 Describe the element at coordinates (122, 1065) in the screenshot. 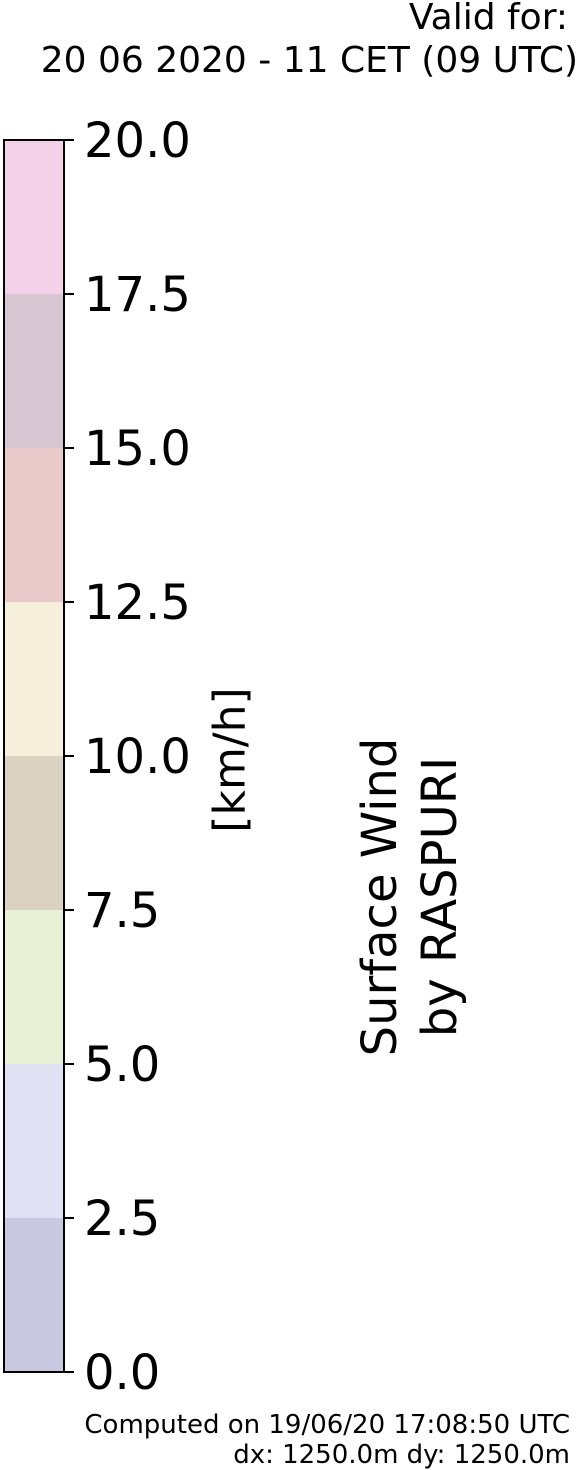

I see `tick-label-2: 5.0` at that location.